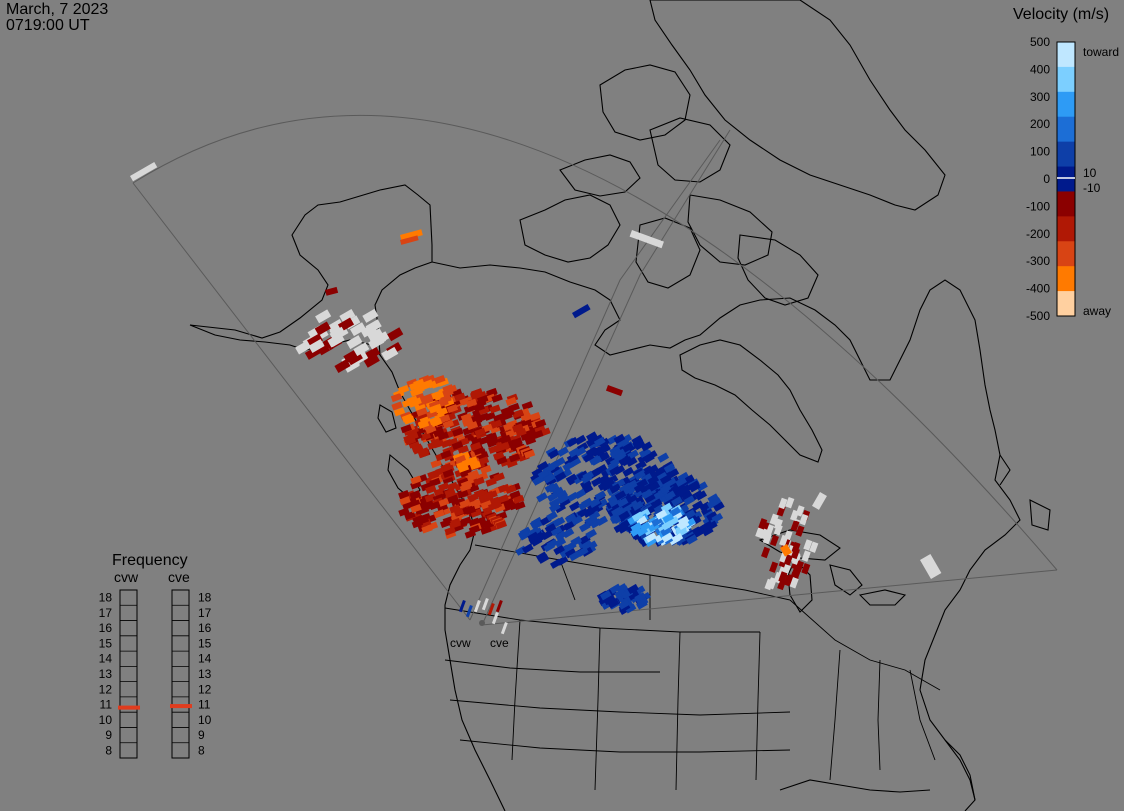 The image size is (1124, 811). I want to click on frequency-tick-left: 14, so click(106, 659).